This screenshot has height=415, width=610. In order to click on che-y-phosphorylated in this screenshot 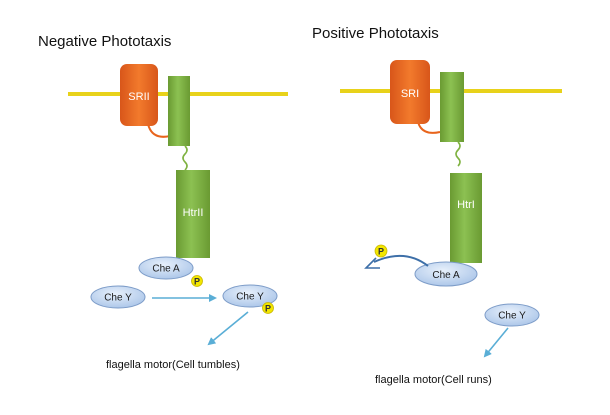, I will do `click(250, 296)`.